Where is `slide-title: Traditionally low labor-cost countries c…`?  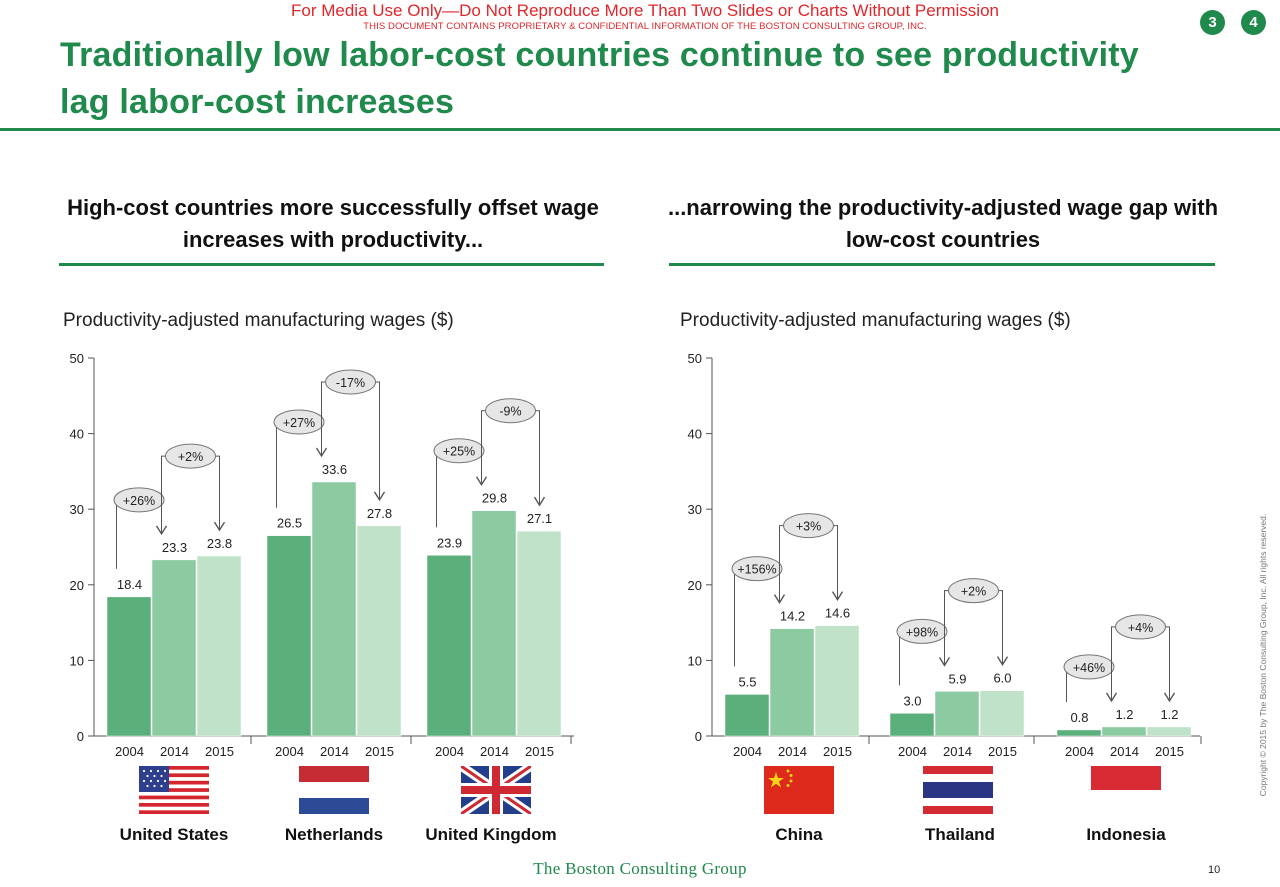
slide-title: Traditionally low labor-cost countries c… is located at coordinates (599, 78).